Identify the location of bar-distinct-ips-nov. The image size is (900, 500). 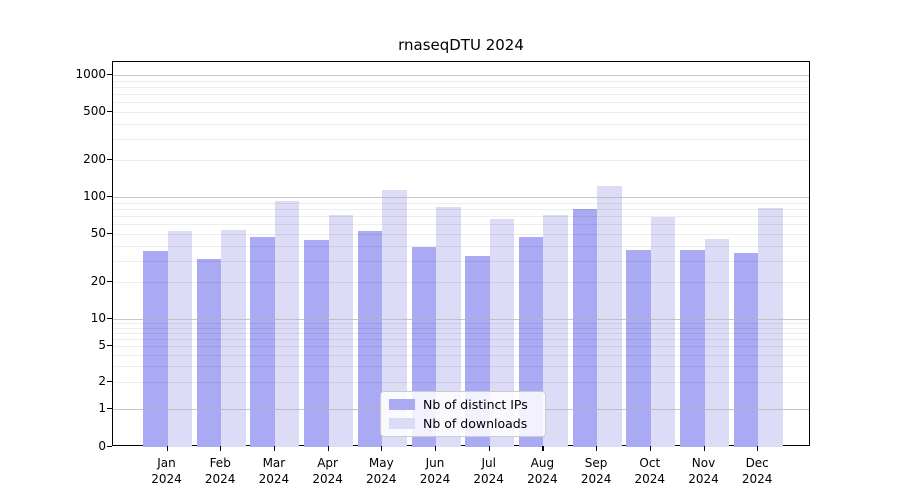
(692, 348).